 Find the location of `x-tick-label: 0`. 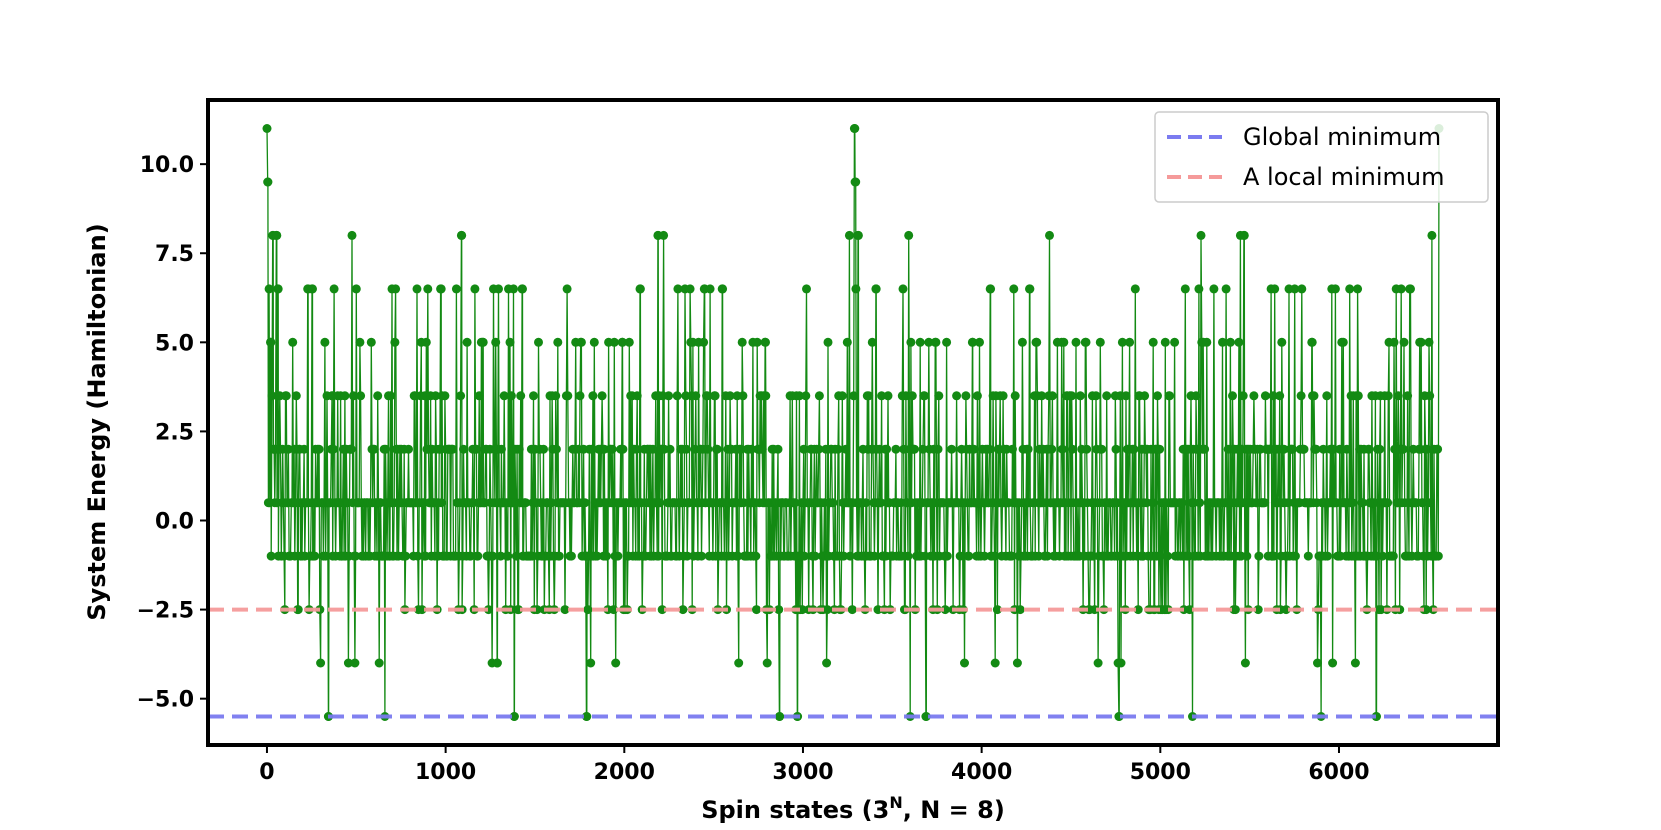

x-tick-label: 0 is located at coordinates (266, 772).